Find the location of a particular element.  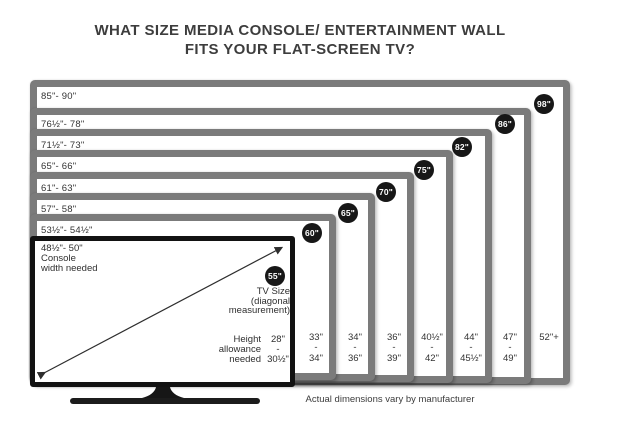

console-width-label: 61"- 63" is located at coordinates (59, 188).